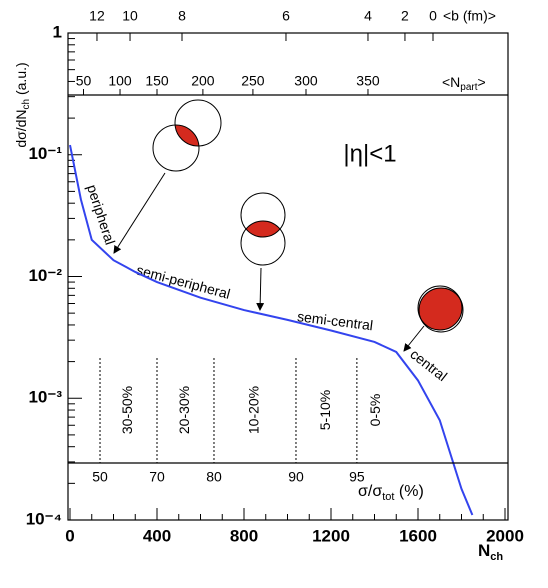 This screenshot has width=548, height=588. Describe the element at coordinates (21, 128) in the screenshot. I see `y-label-main: dσ/dN` at that location.